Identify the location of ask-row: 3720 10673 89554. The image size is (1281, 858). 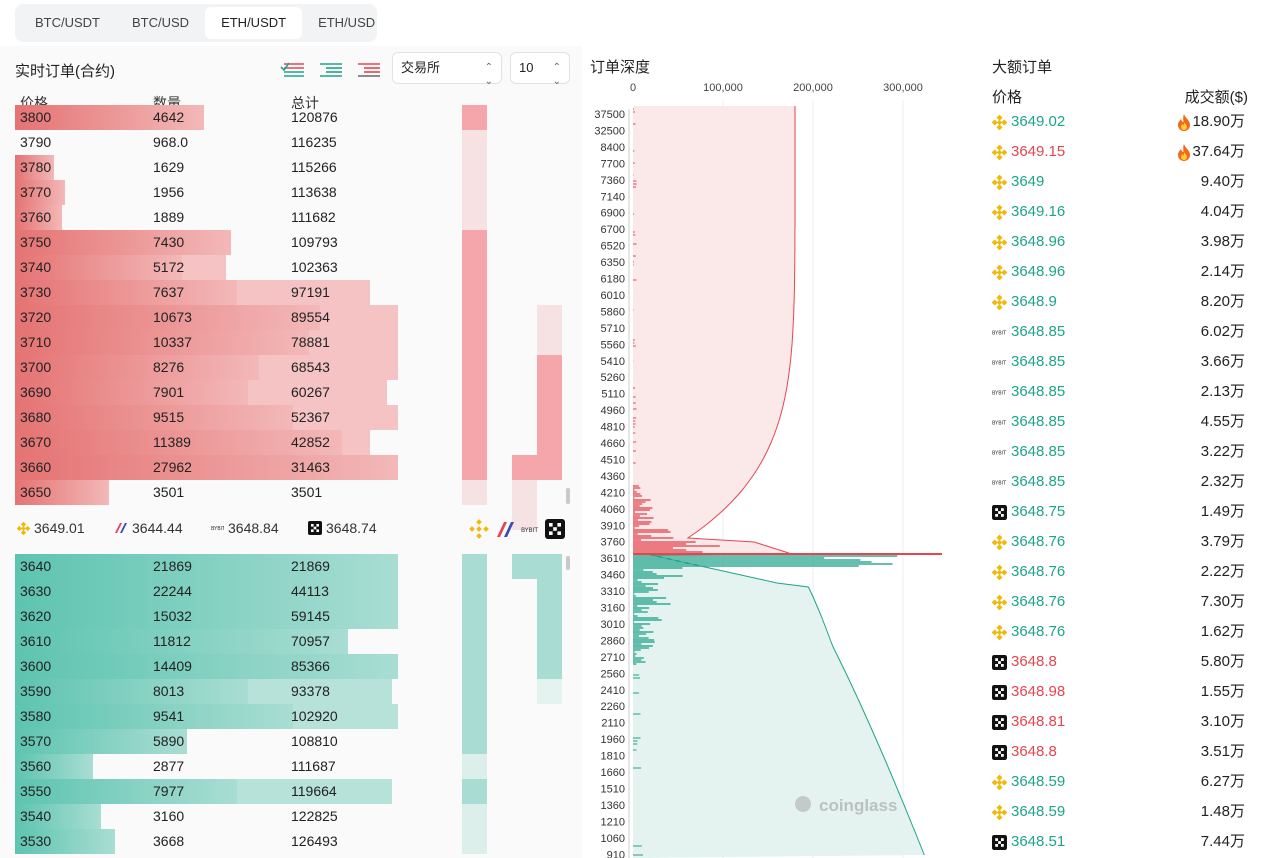
(292, 317).